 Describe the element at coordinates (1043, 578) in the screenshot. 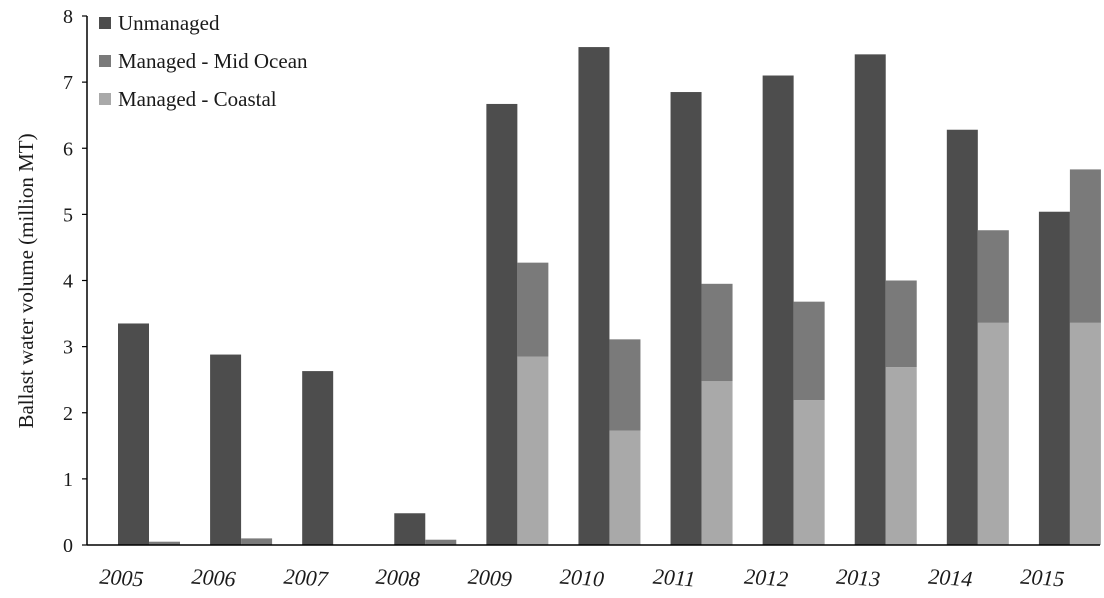

I see `x-tick-label: 2015` at that location.